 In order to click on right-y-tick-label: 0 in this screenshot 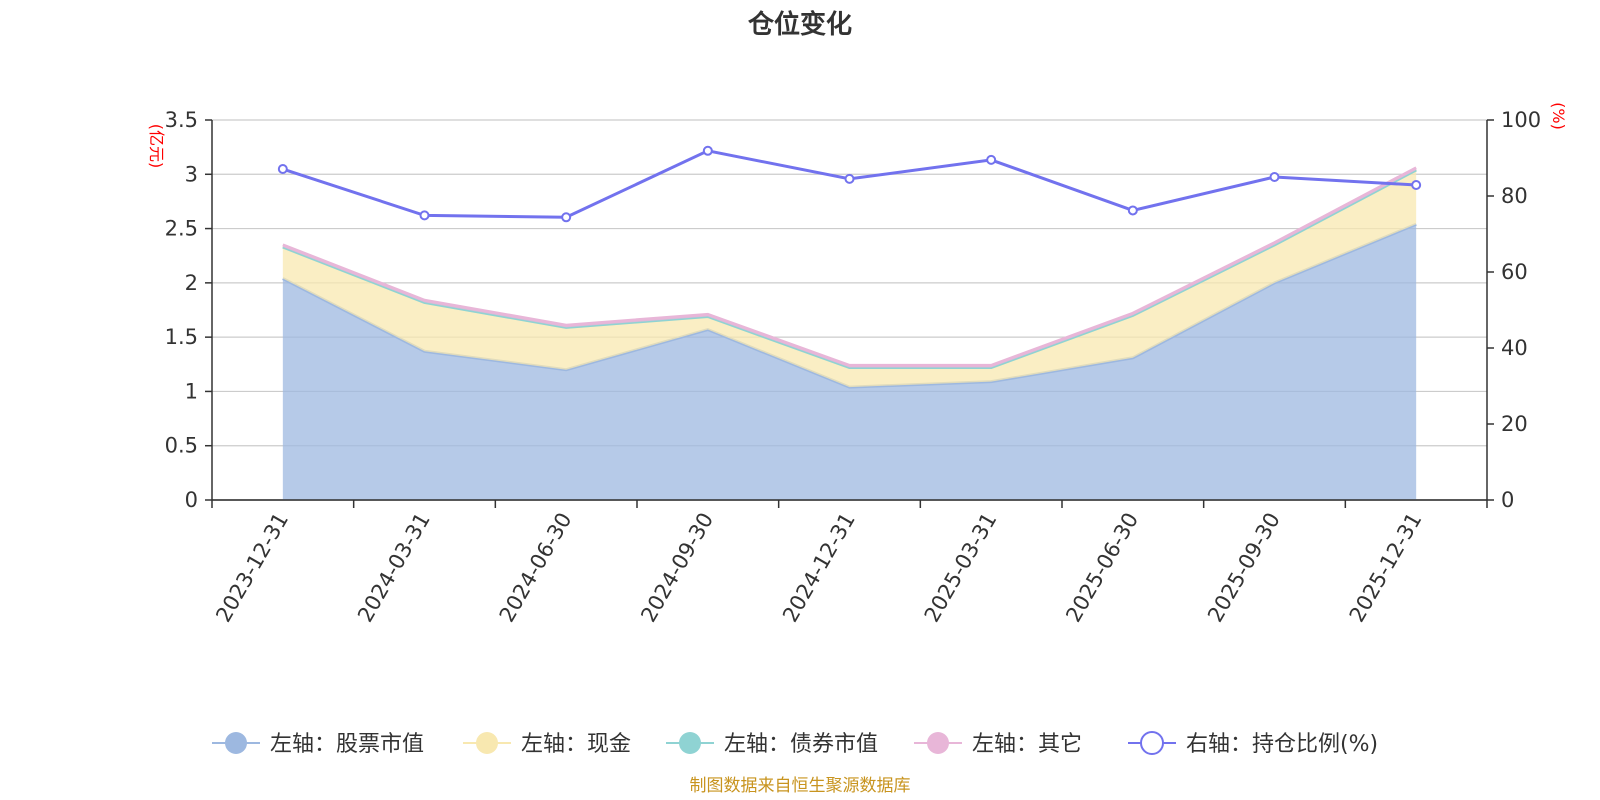, I will do `click(1507, 500)`.